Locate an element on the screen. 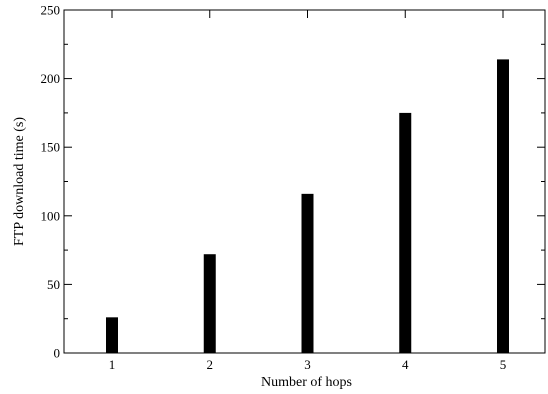  y-tick-label: 250 is located at coordinates (51, 10).